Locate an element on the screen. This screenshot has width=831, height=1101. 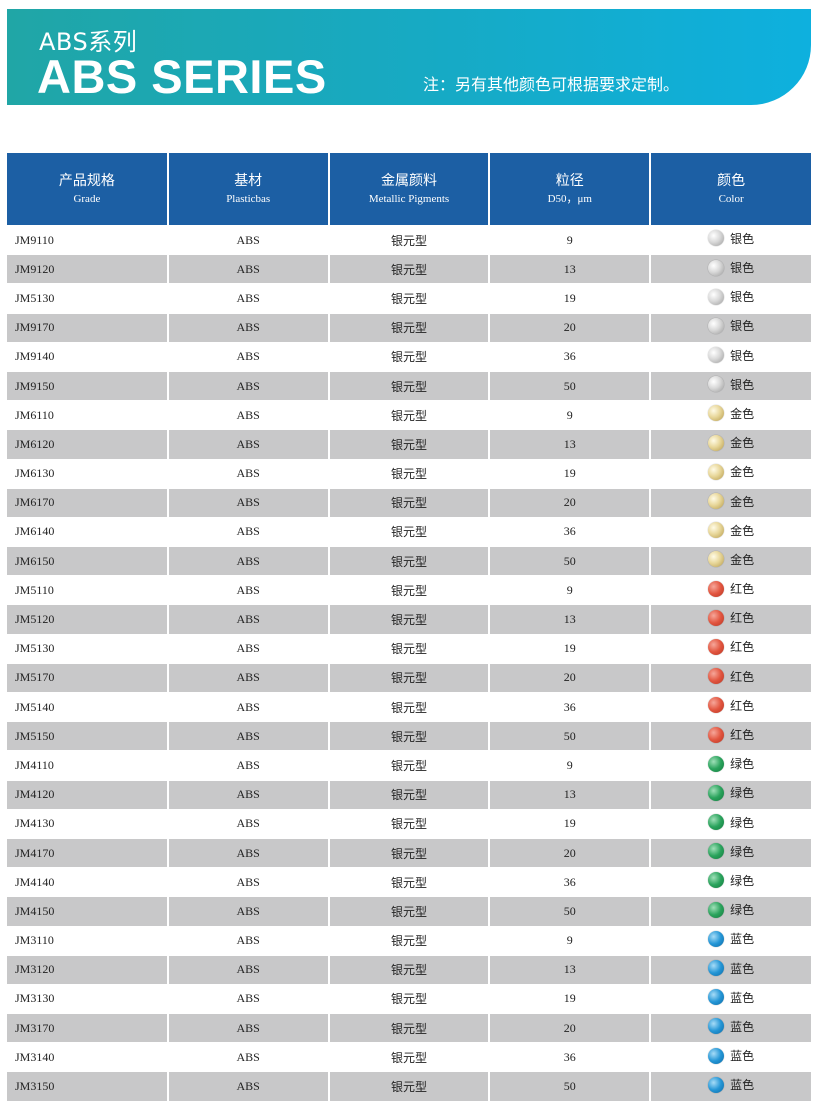
grade-cell: JM5110 is located at coordinates (87, 590).